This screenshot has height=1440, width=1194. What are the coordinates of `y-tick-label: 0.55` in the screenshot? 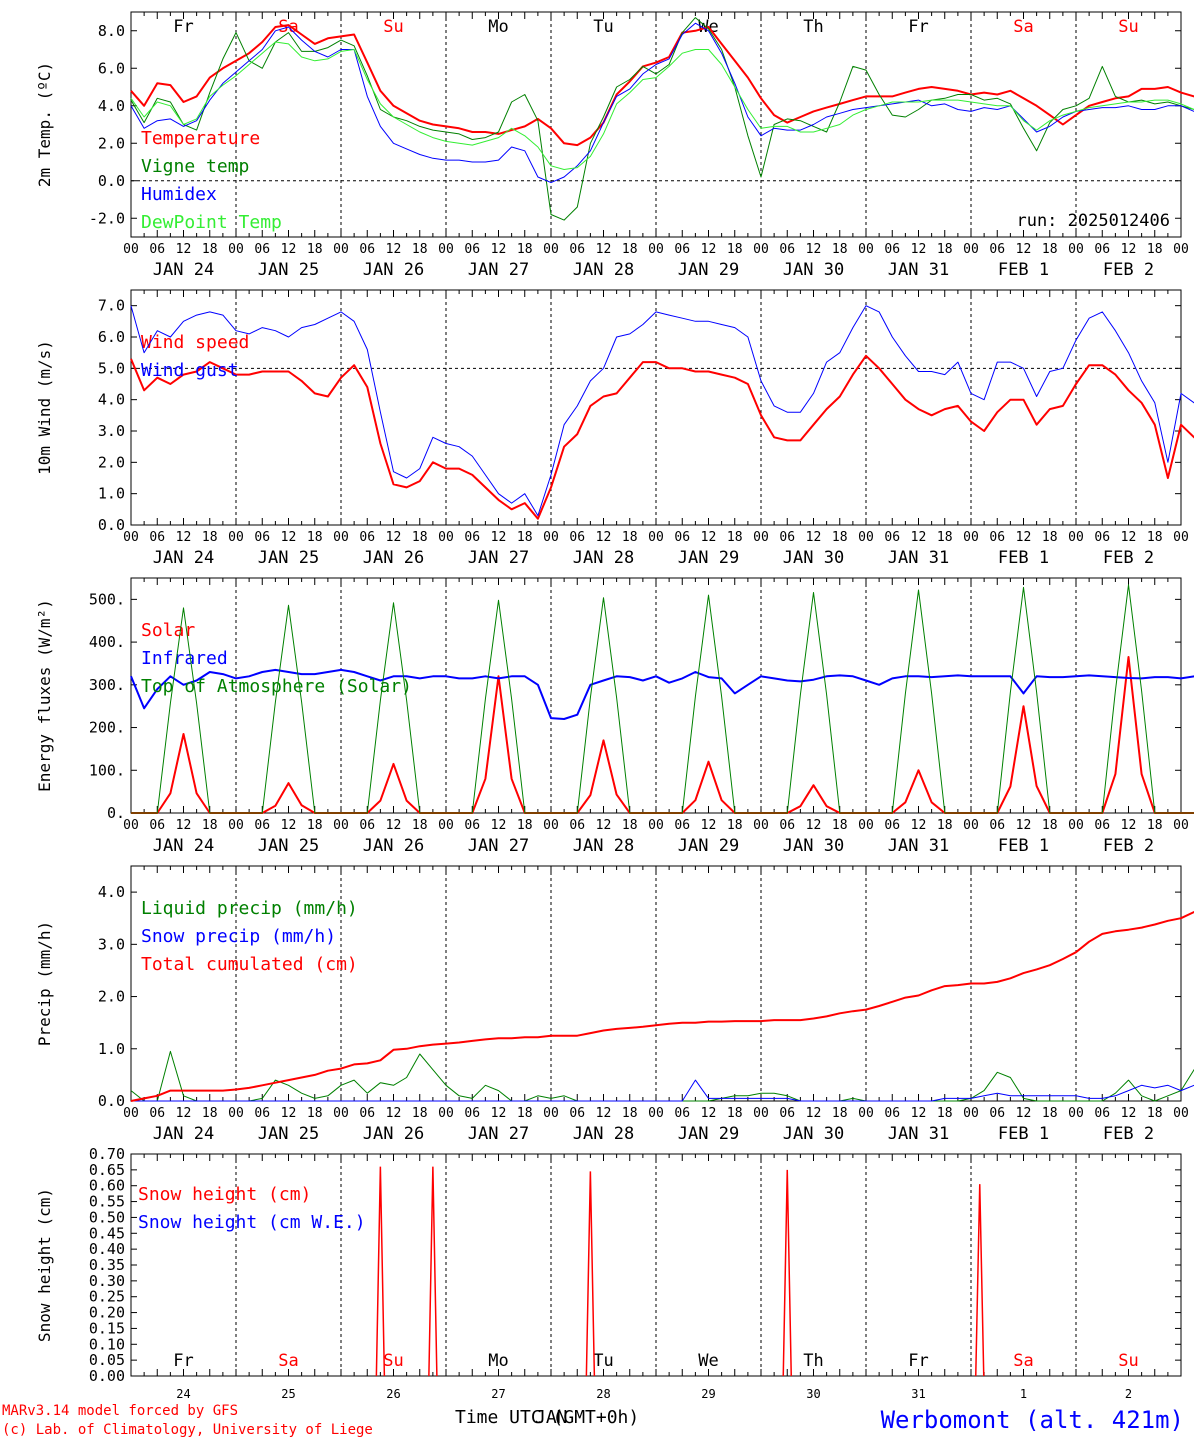 It's located at (107, 1202).